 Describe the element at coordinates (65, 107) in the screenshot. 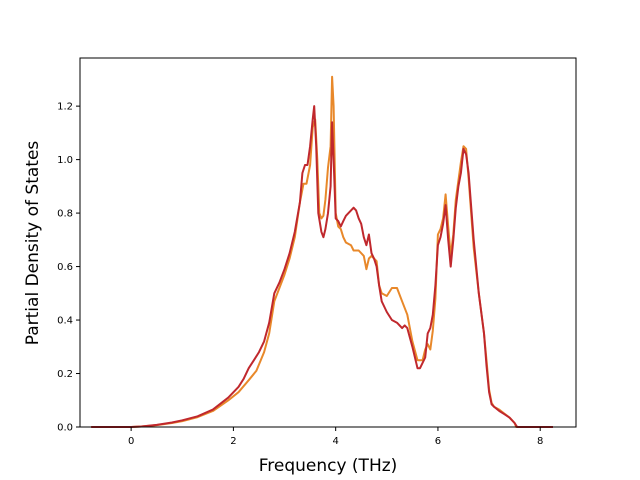

I see `y-tick-label: 1.2` at that location.